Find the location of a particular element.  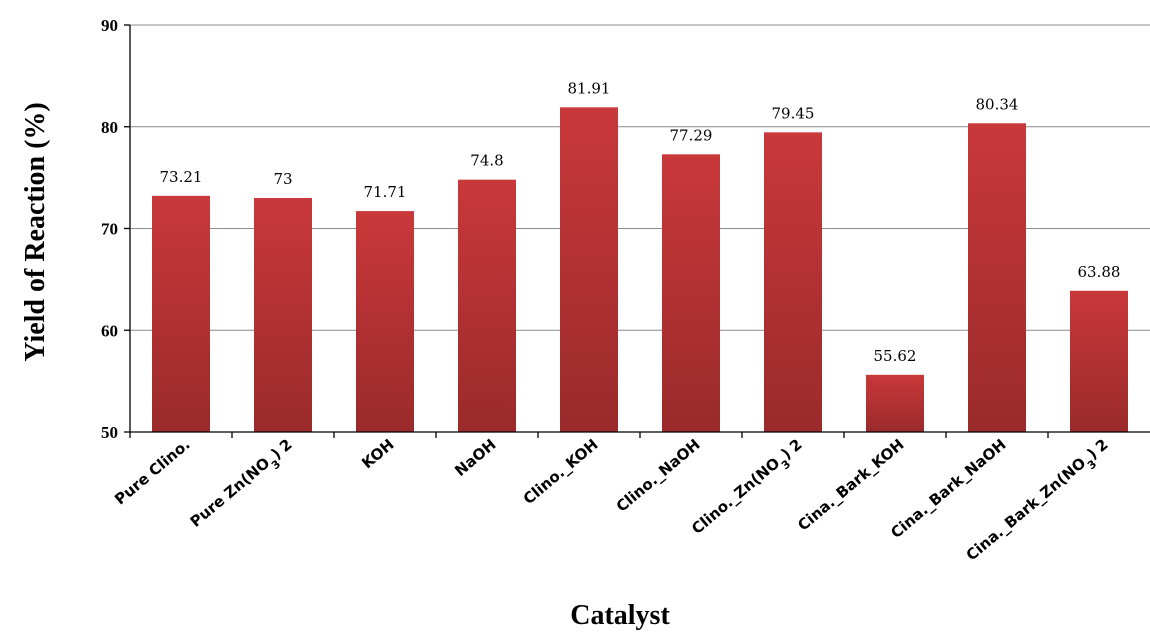

data-label-9: 63.88 is located at coordinates (1099, 272).